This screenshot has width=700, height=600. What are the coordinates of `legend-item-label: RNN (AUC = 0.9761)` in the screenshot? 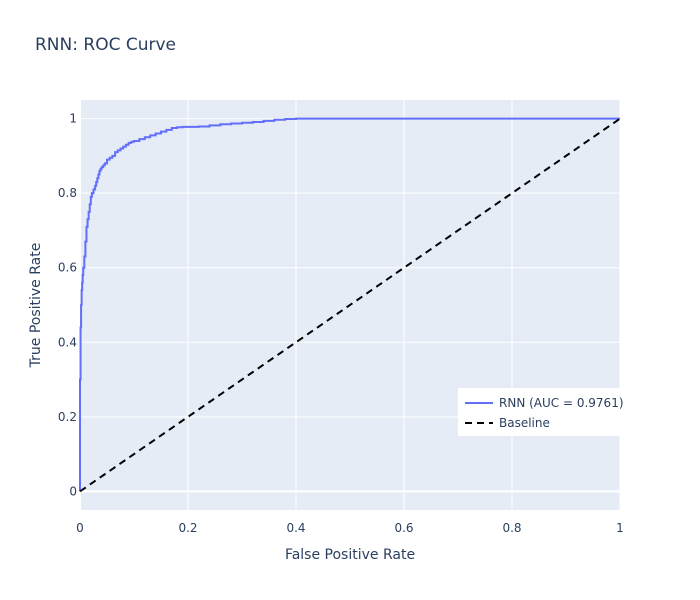 It's located at (561, 403).